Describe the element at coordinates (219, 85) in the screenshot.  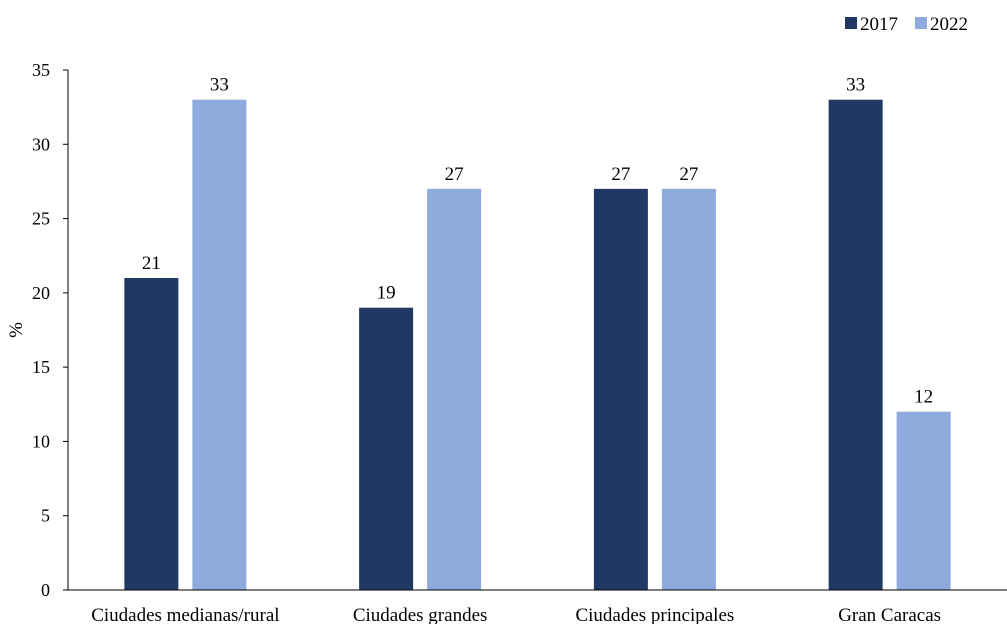
I see `data-label-2022-0: 33` at that location.